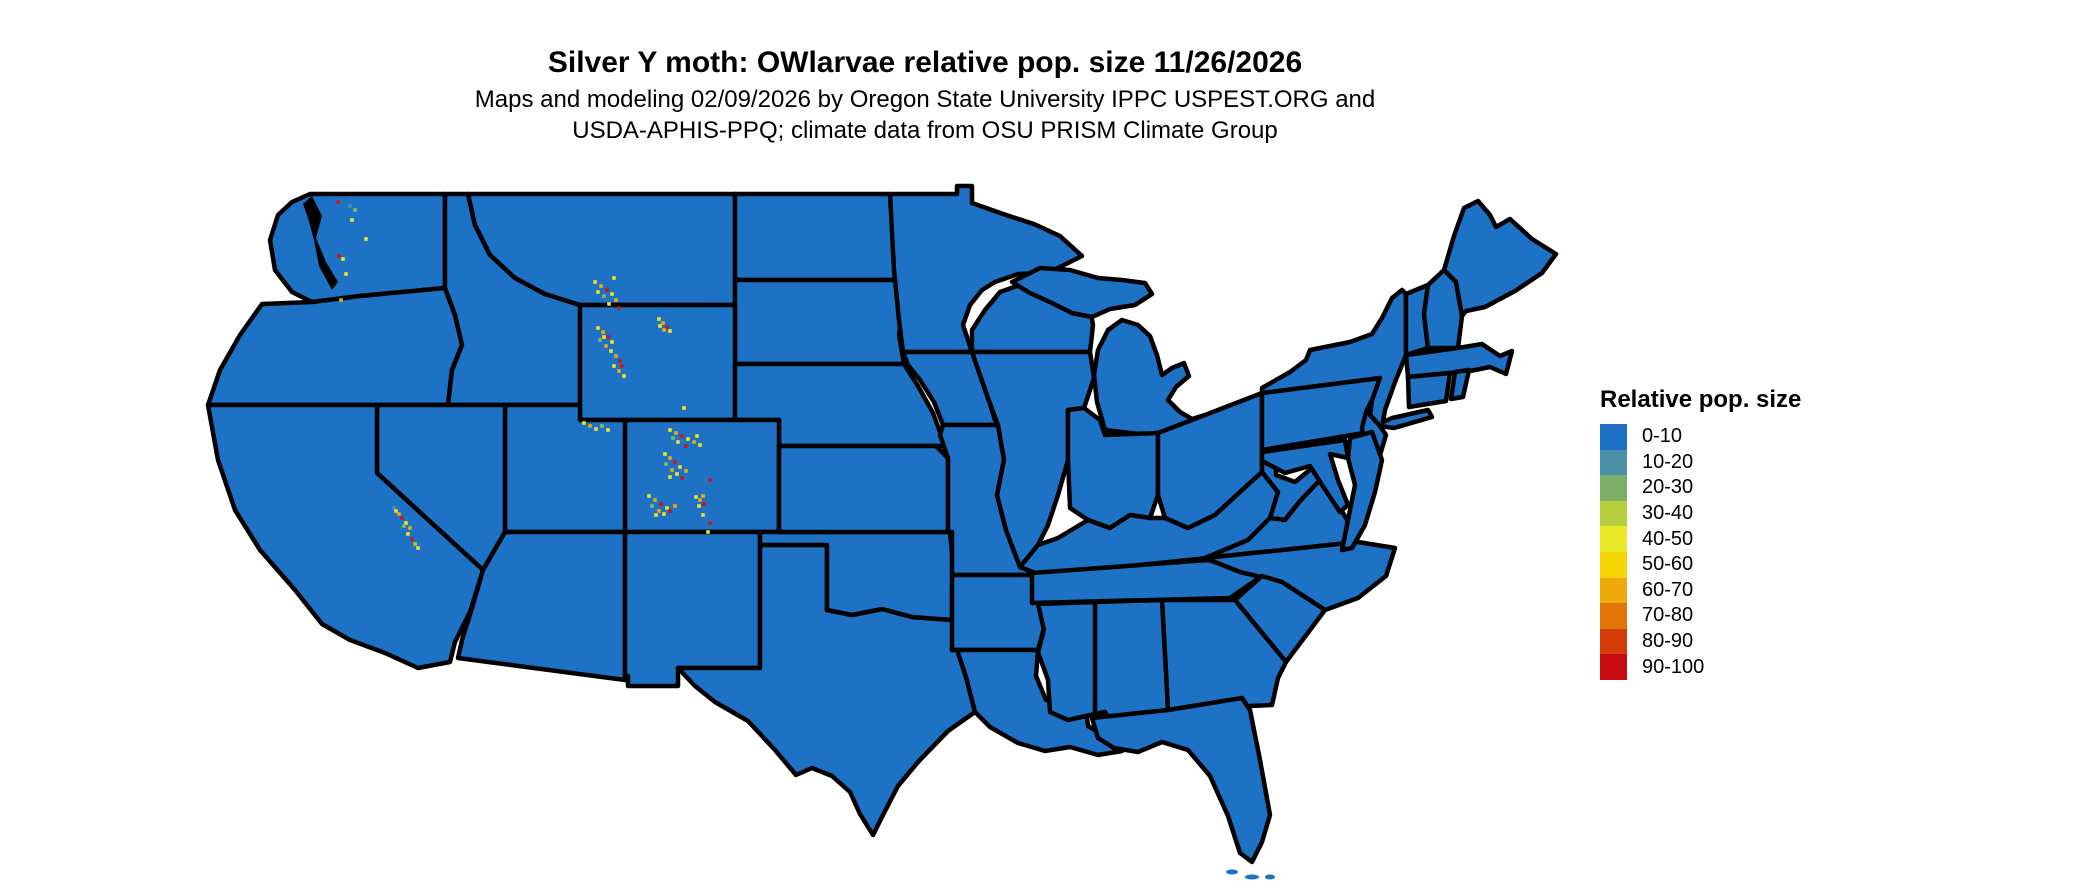 This screenshot has height=892, width=2100. Describe the element at coordinates (1701, 399) in the screenshot. I see `legend-title: Relative pop. size` at that location.